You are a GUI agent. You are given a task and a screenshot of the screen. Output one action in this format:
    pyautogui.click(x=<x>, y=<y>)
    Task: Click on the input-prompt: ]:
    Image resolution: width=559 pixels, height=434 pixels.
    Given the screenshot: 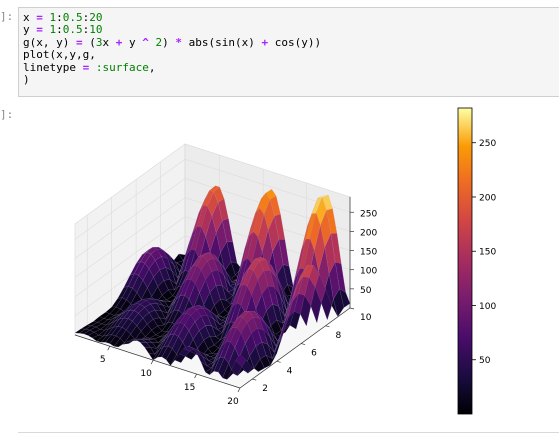 What is the action you would take?
    pyautogui.click(x=7, y=16)
    